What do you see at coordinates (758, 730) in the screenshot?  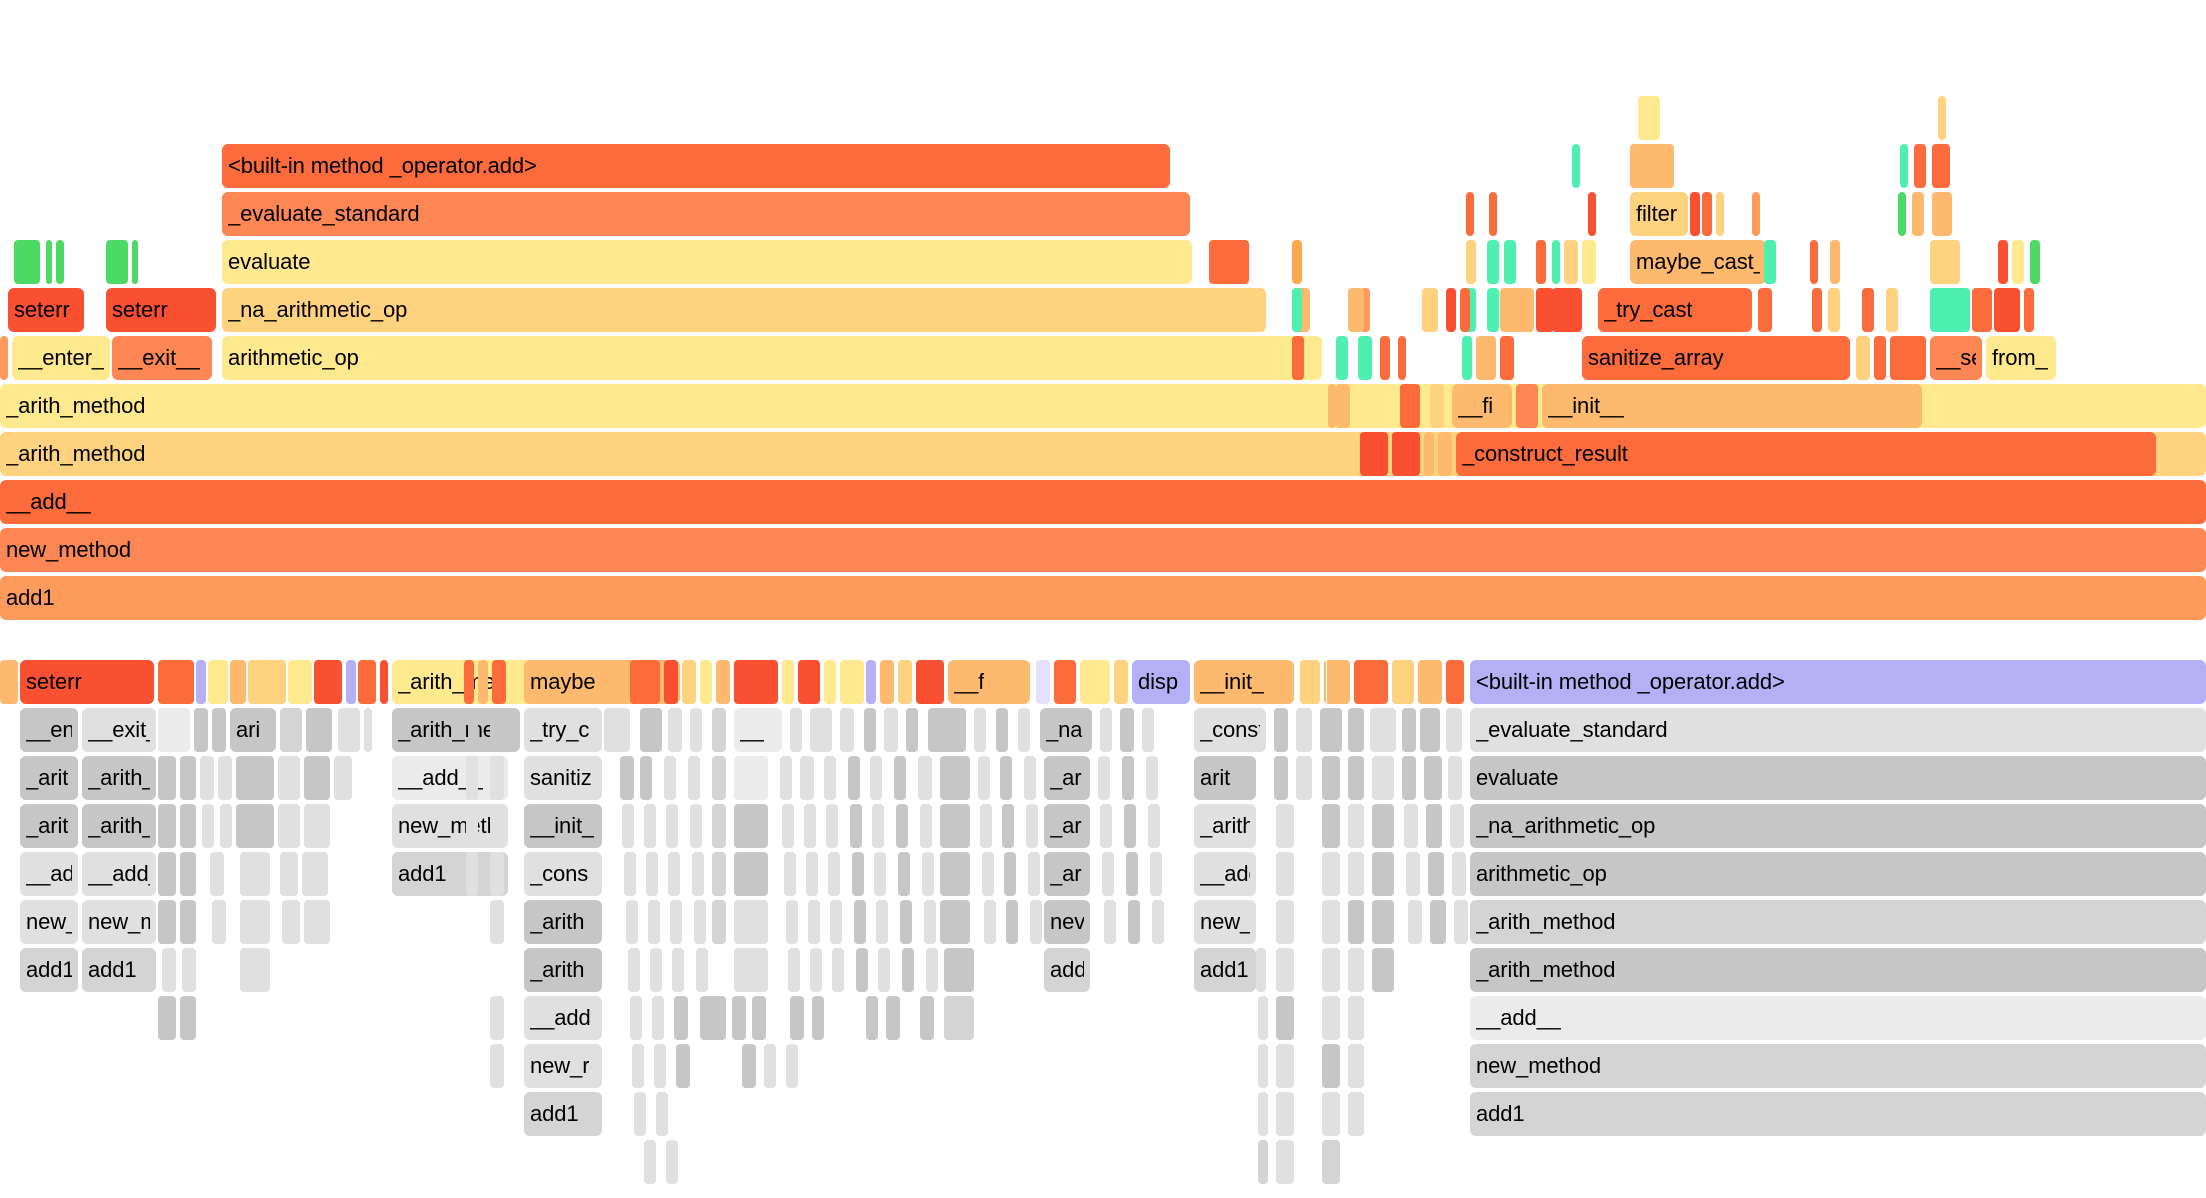 I see `left-heavy-frame: __` at bounding box center [758, 730].